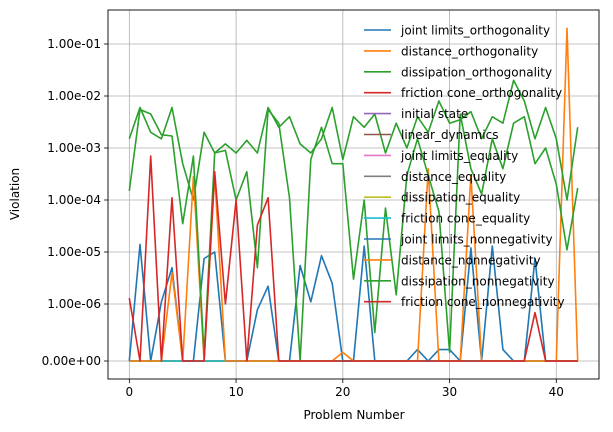  I want to click on legend-label: joint limits_equality, so click(459, 156).